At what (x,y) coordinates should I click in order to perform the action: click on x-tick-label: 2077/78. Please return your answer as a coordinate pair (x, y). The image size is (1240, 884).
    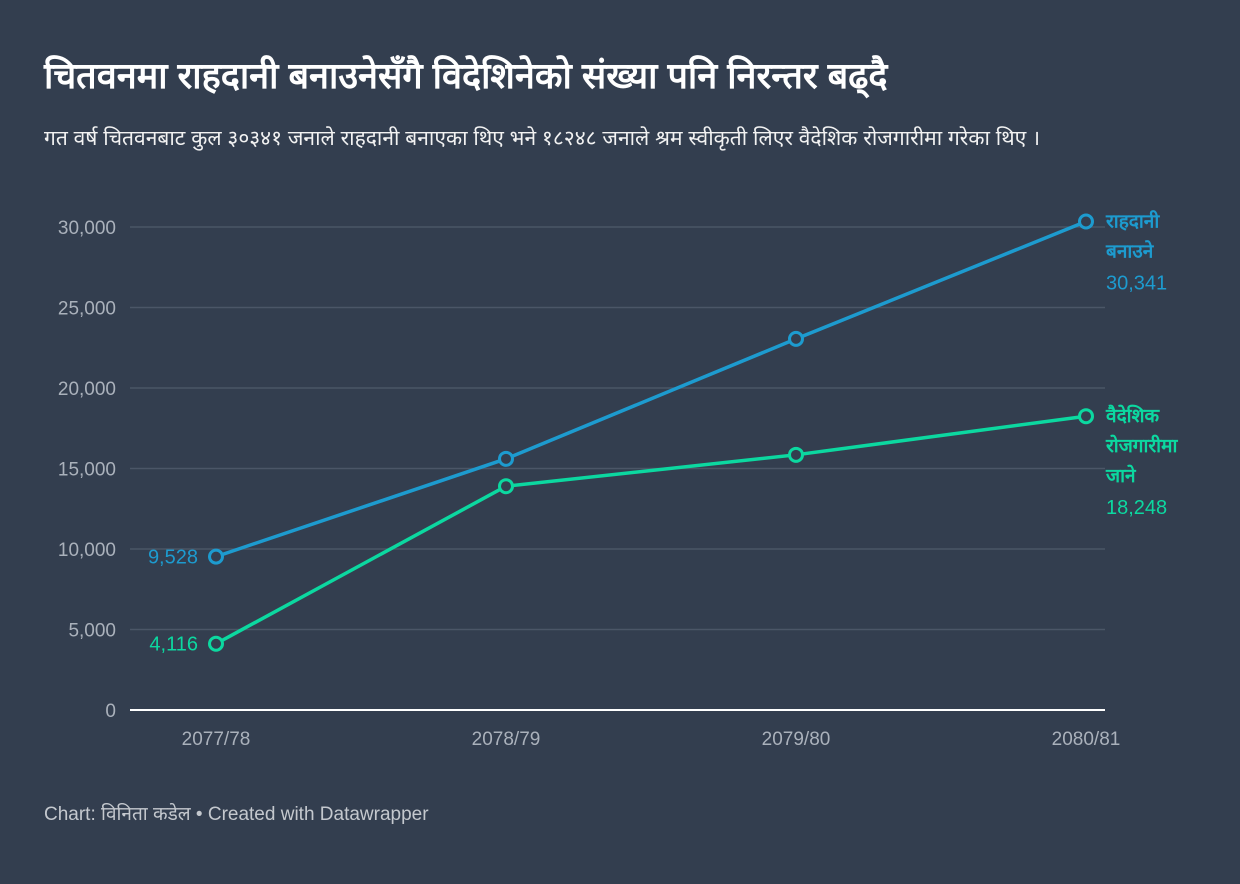
    Looking at the image, I should click on (216, 739).